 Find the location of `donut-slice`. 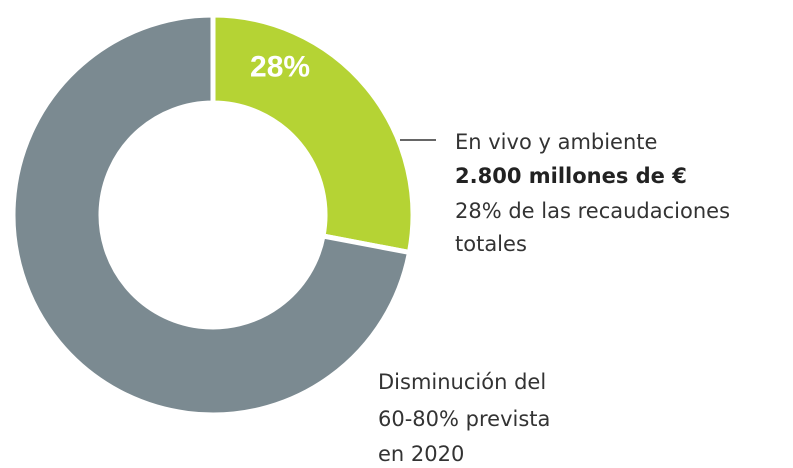

donut-slice is located at coordinates (313, 134).